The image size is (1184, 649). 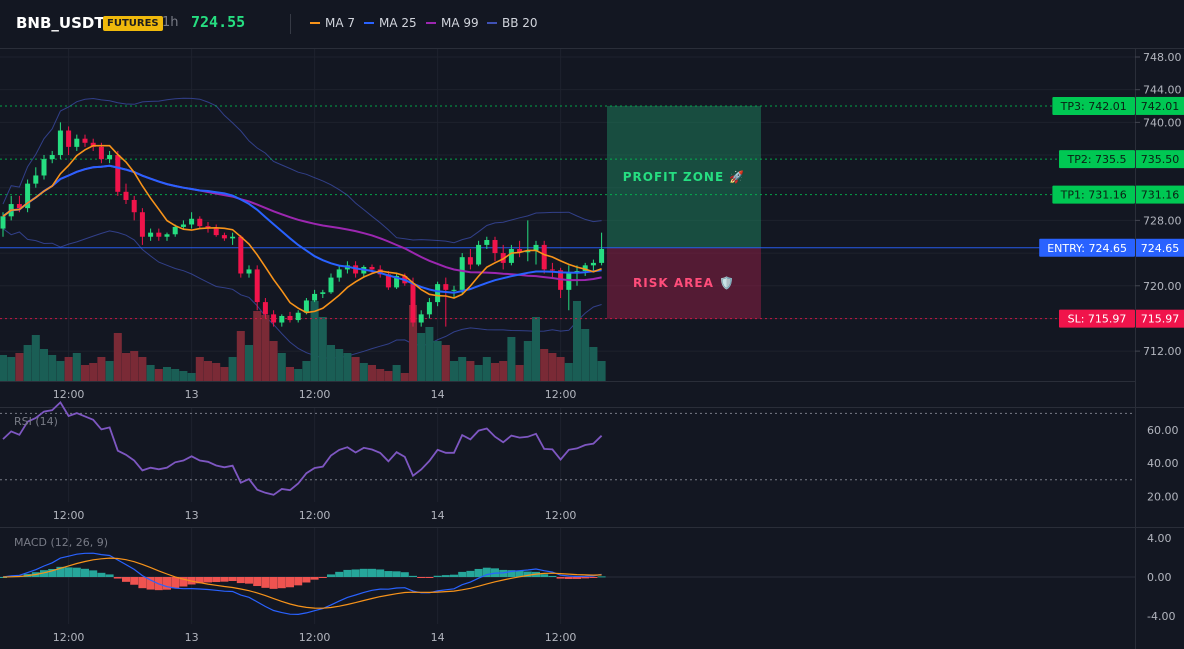 What do you see at coordinates (1158, 204) in the screenshot?
I see `price-axis: 748.00 744.00 740.00 728.00 720.00 712.00` at bounding box center [1158, 204].